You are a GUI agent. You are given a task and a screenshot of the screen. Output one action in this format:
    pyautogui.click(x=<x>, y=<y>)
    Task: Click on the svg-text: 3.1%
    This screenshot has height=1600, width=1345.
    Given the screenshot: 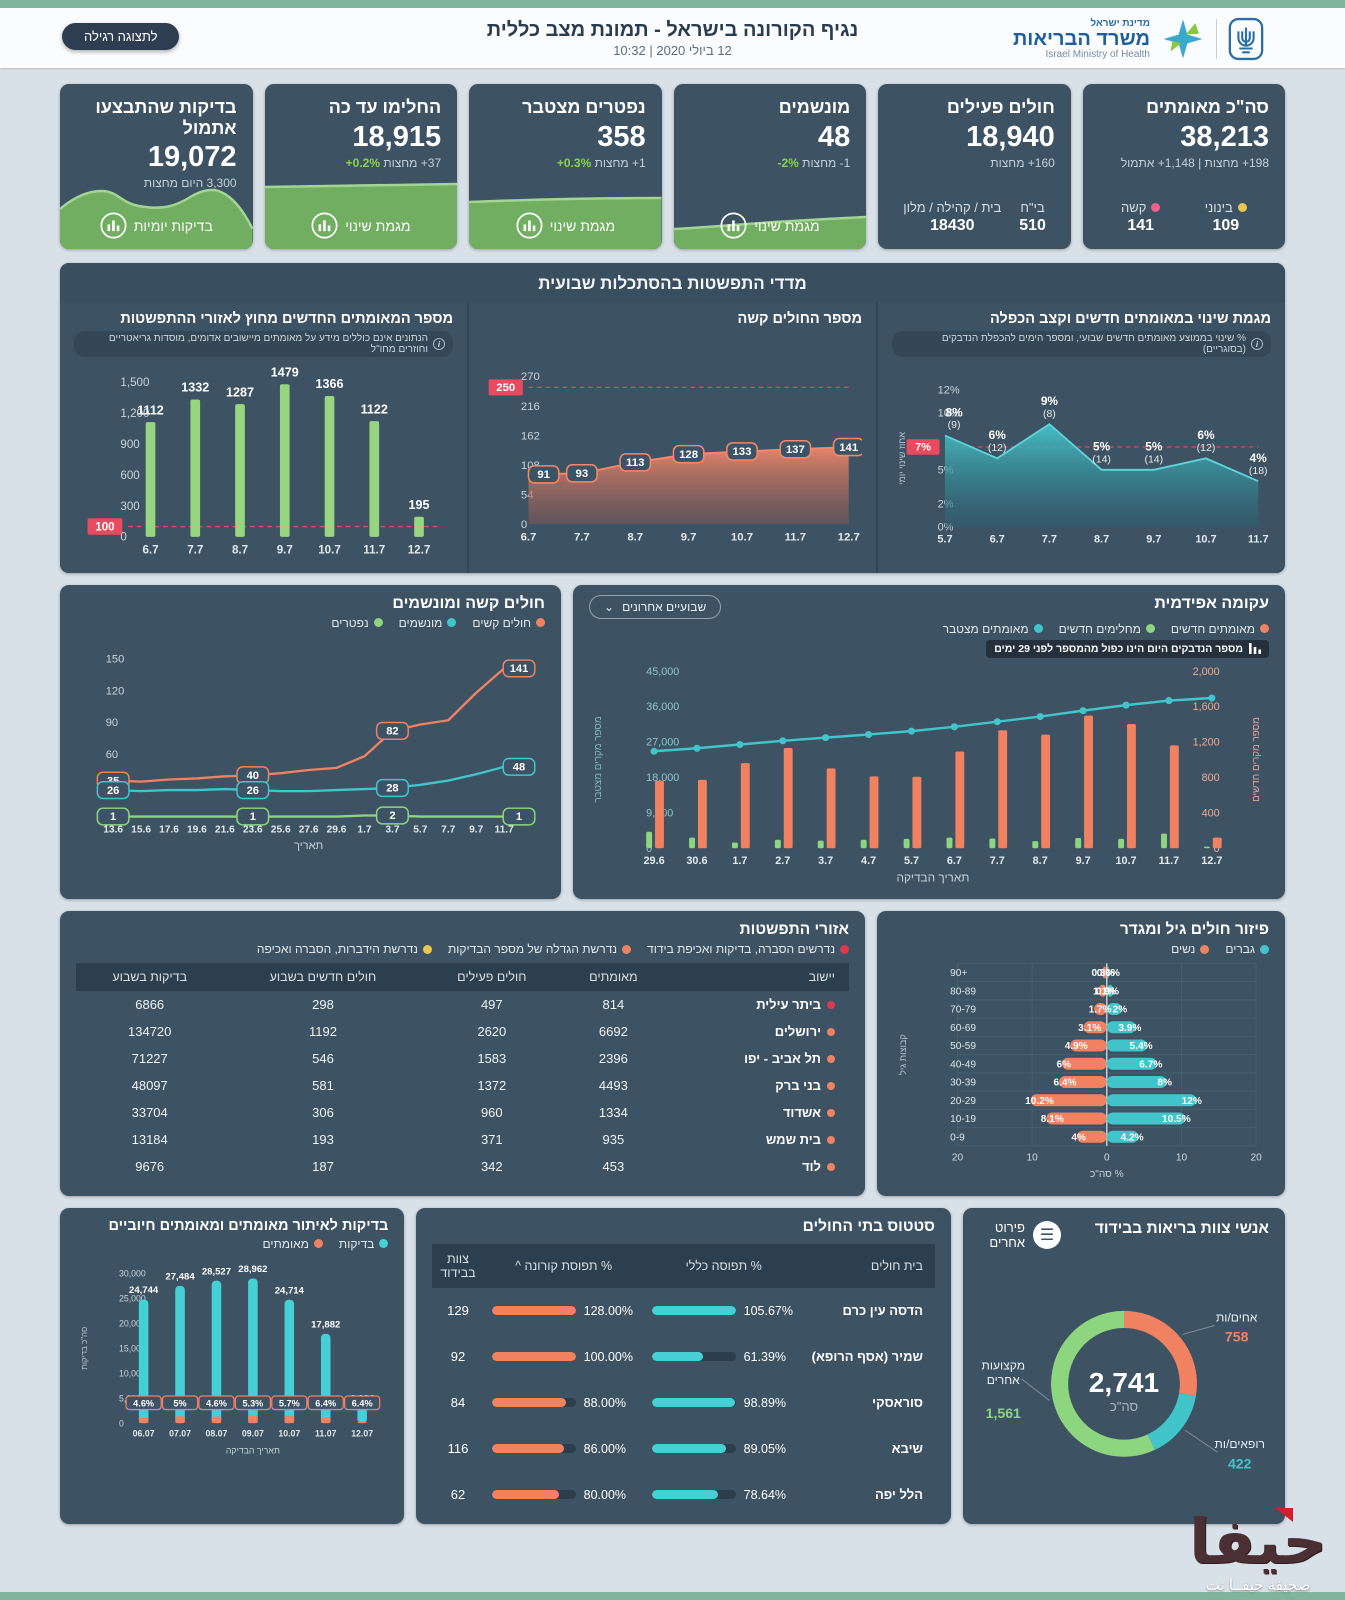 What is the action you would take?
    pyautogui.click(x=1089, y=1028)
    